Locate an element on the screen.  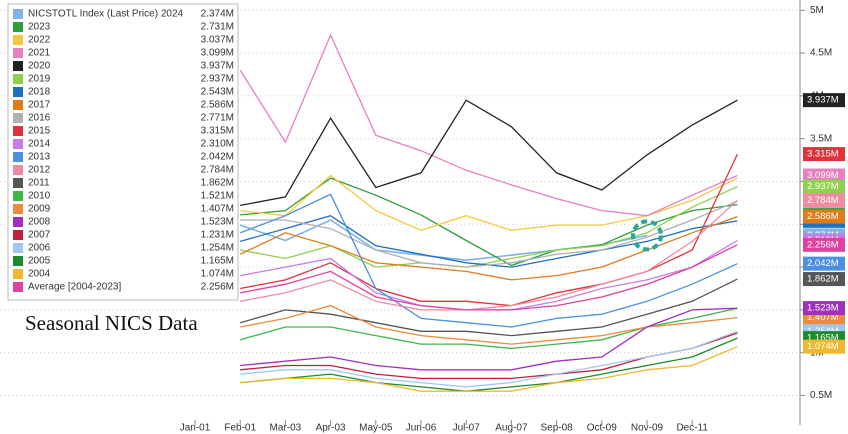
value-tag: 2.256M is located at coordinates (823, 244).